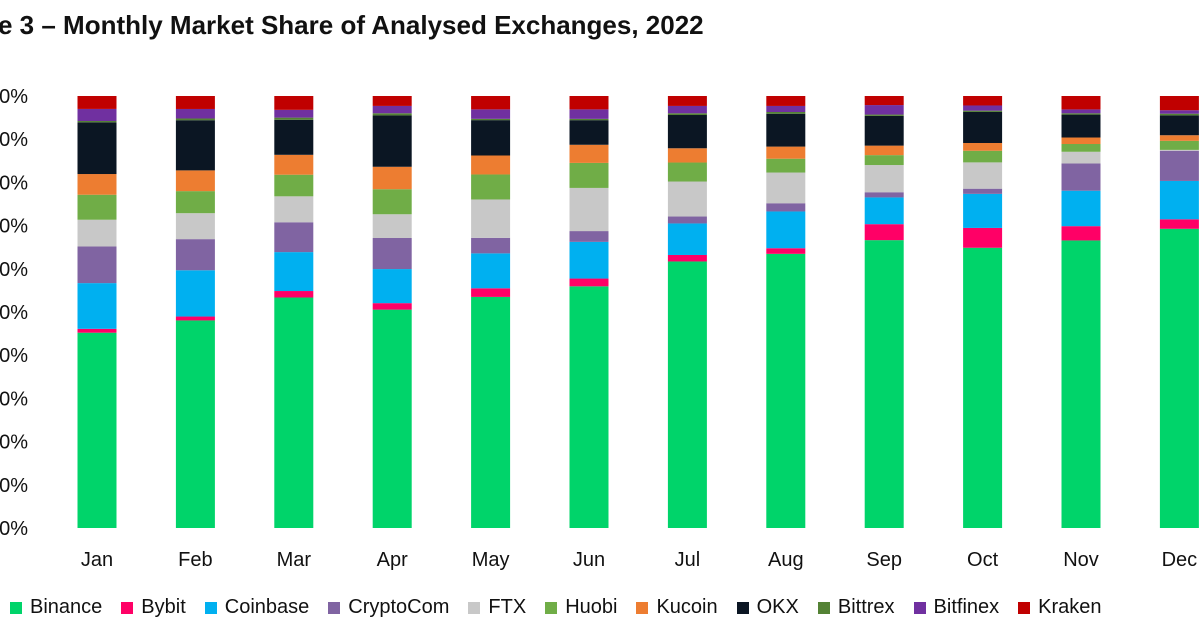 The height and width of the screenshot is (628, 1200). What do you see at coordinates (786, 391) in the screenshot?
I see `bar-segment-binance-aug` at bounding box center [786, 391].